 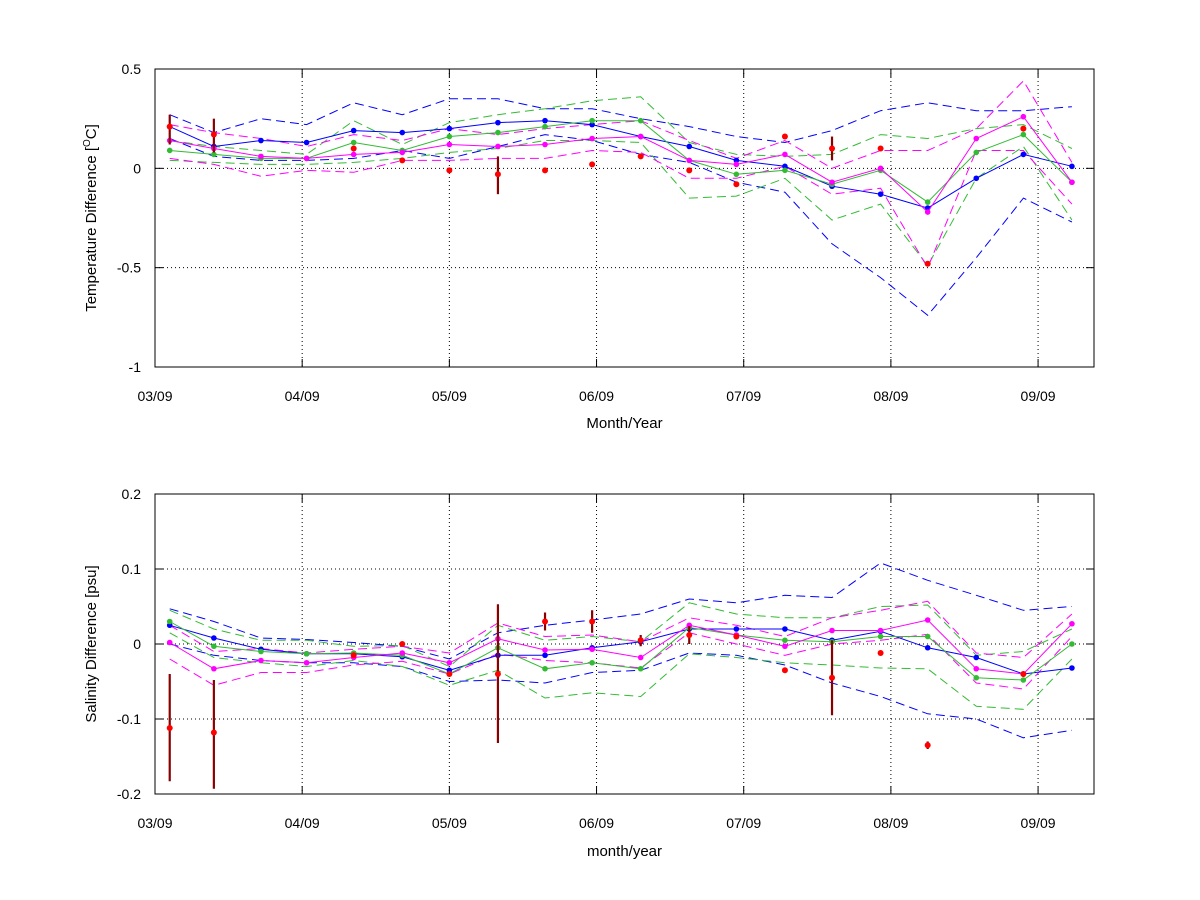 I want to click on y-tick-label: -0.2, so click(x=129, y=794).